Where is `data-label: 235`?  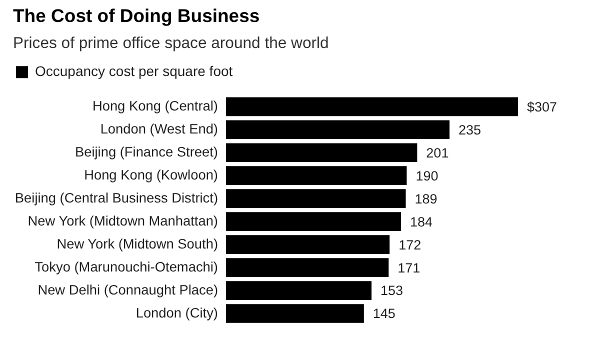 data-label: 235 is located at coordinates (470, 130).